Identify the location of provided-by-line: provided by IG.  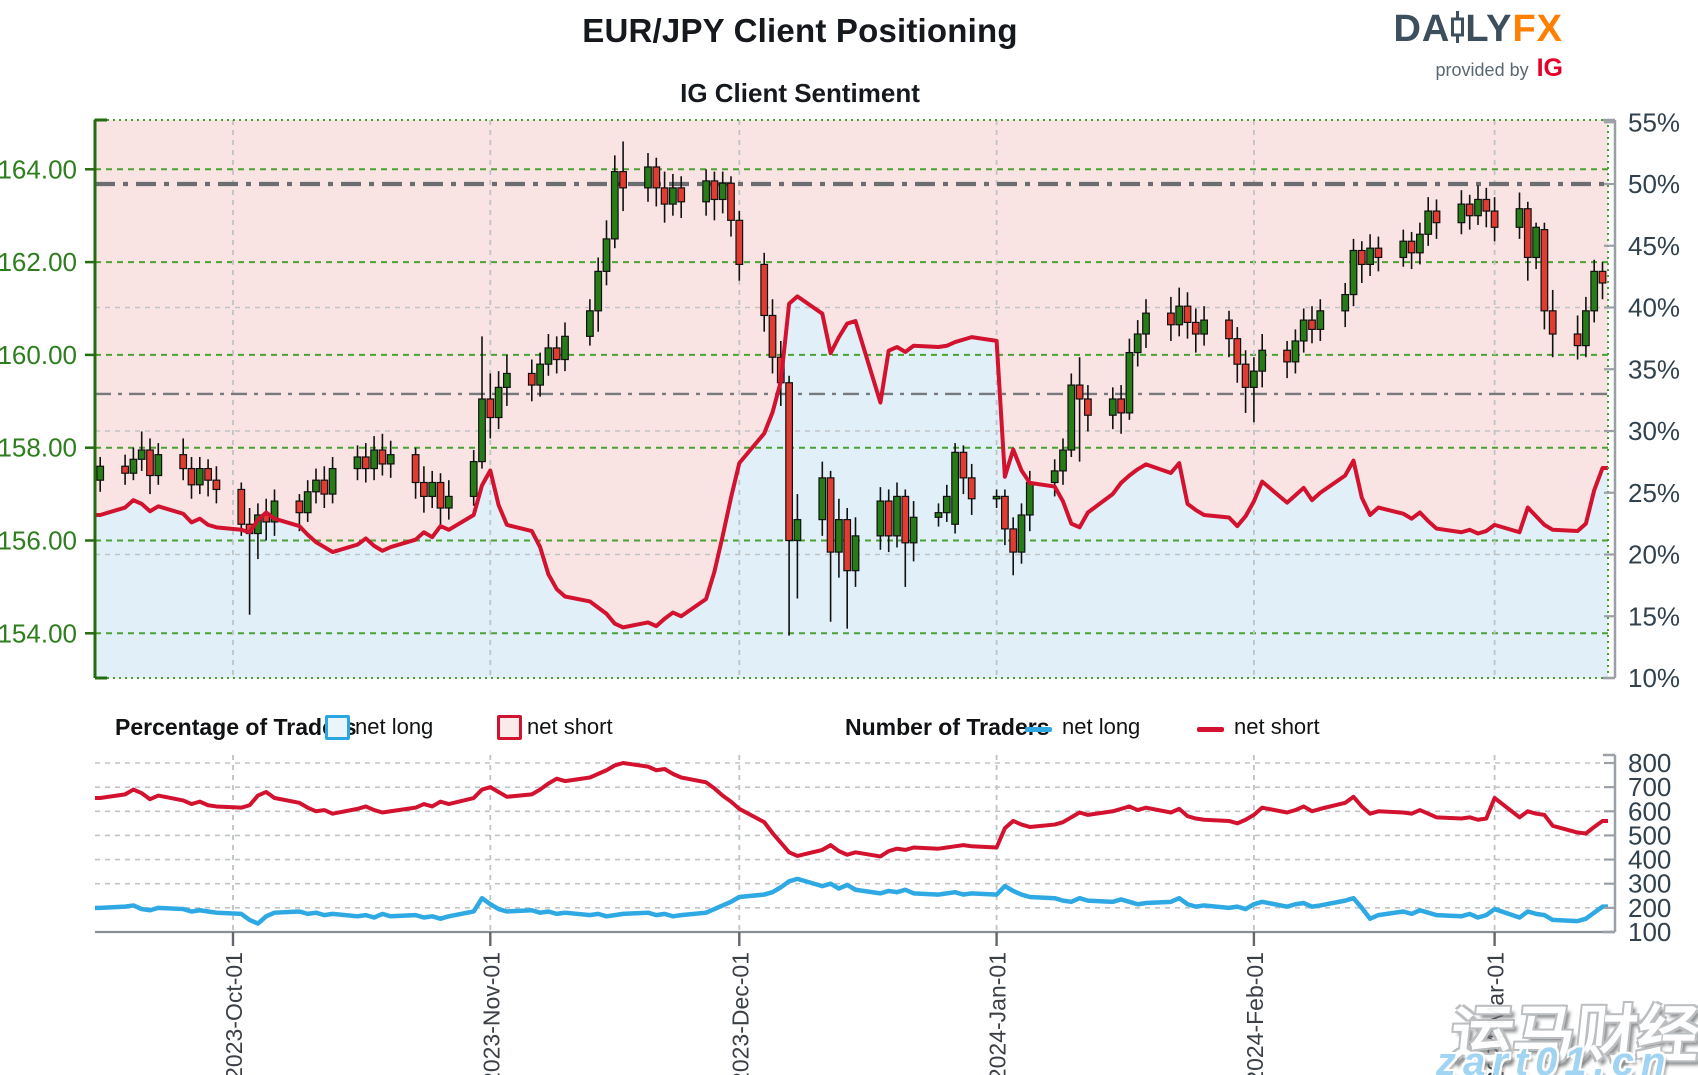
(1478, 68).